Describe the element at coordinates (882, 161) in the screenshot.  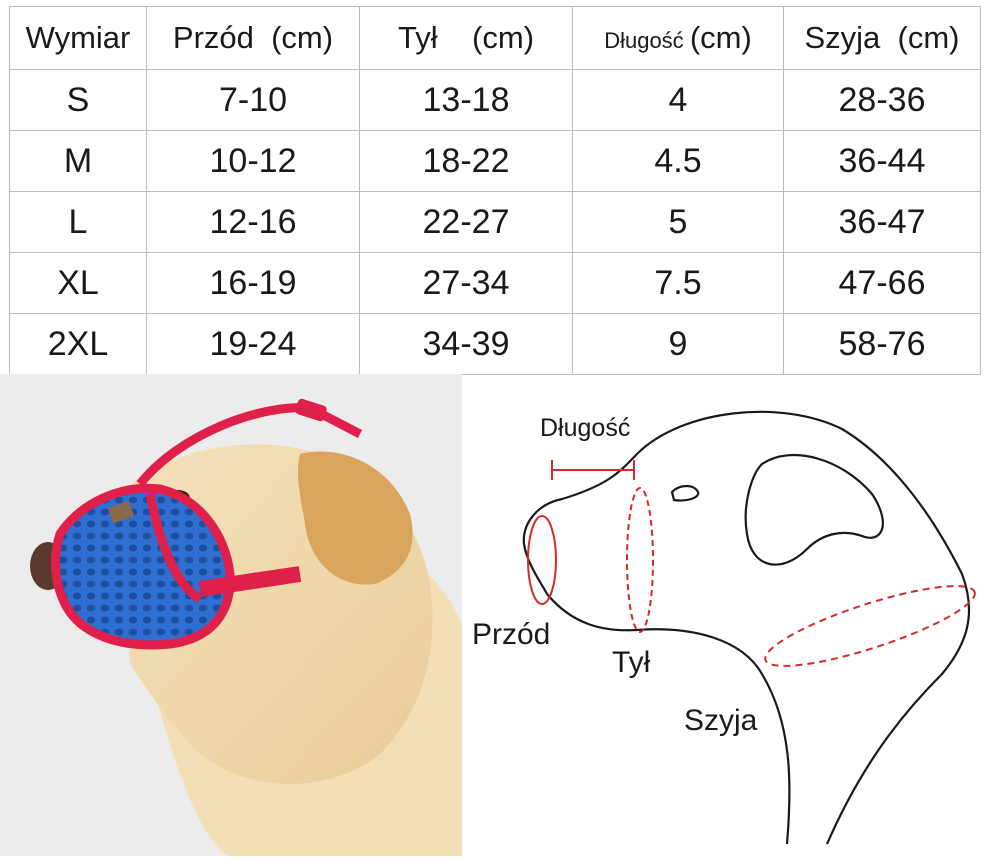
I see `cell-neck: 36-44` at that location.